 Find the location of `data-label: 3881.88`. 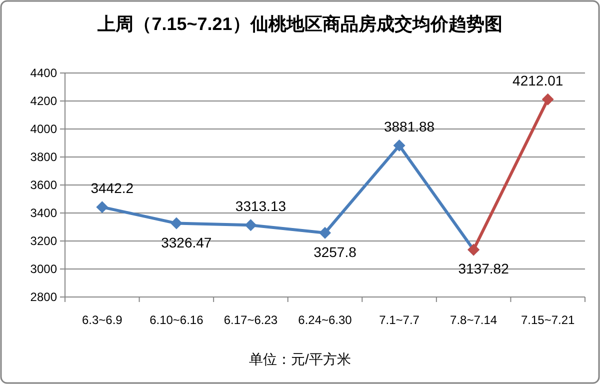

data-label: 3881.88 is located at coordinates (409, 126).